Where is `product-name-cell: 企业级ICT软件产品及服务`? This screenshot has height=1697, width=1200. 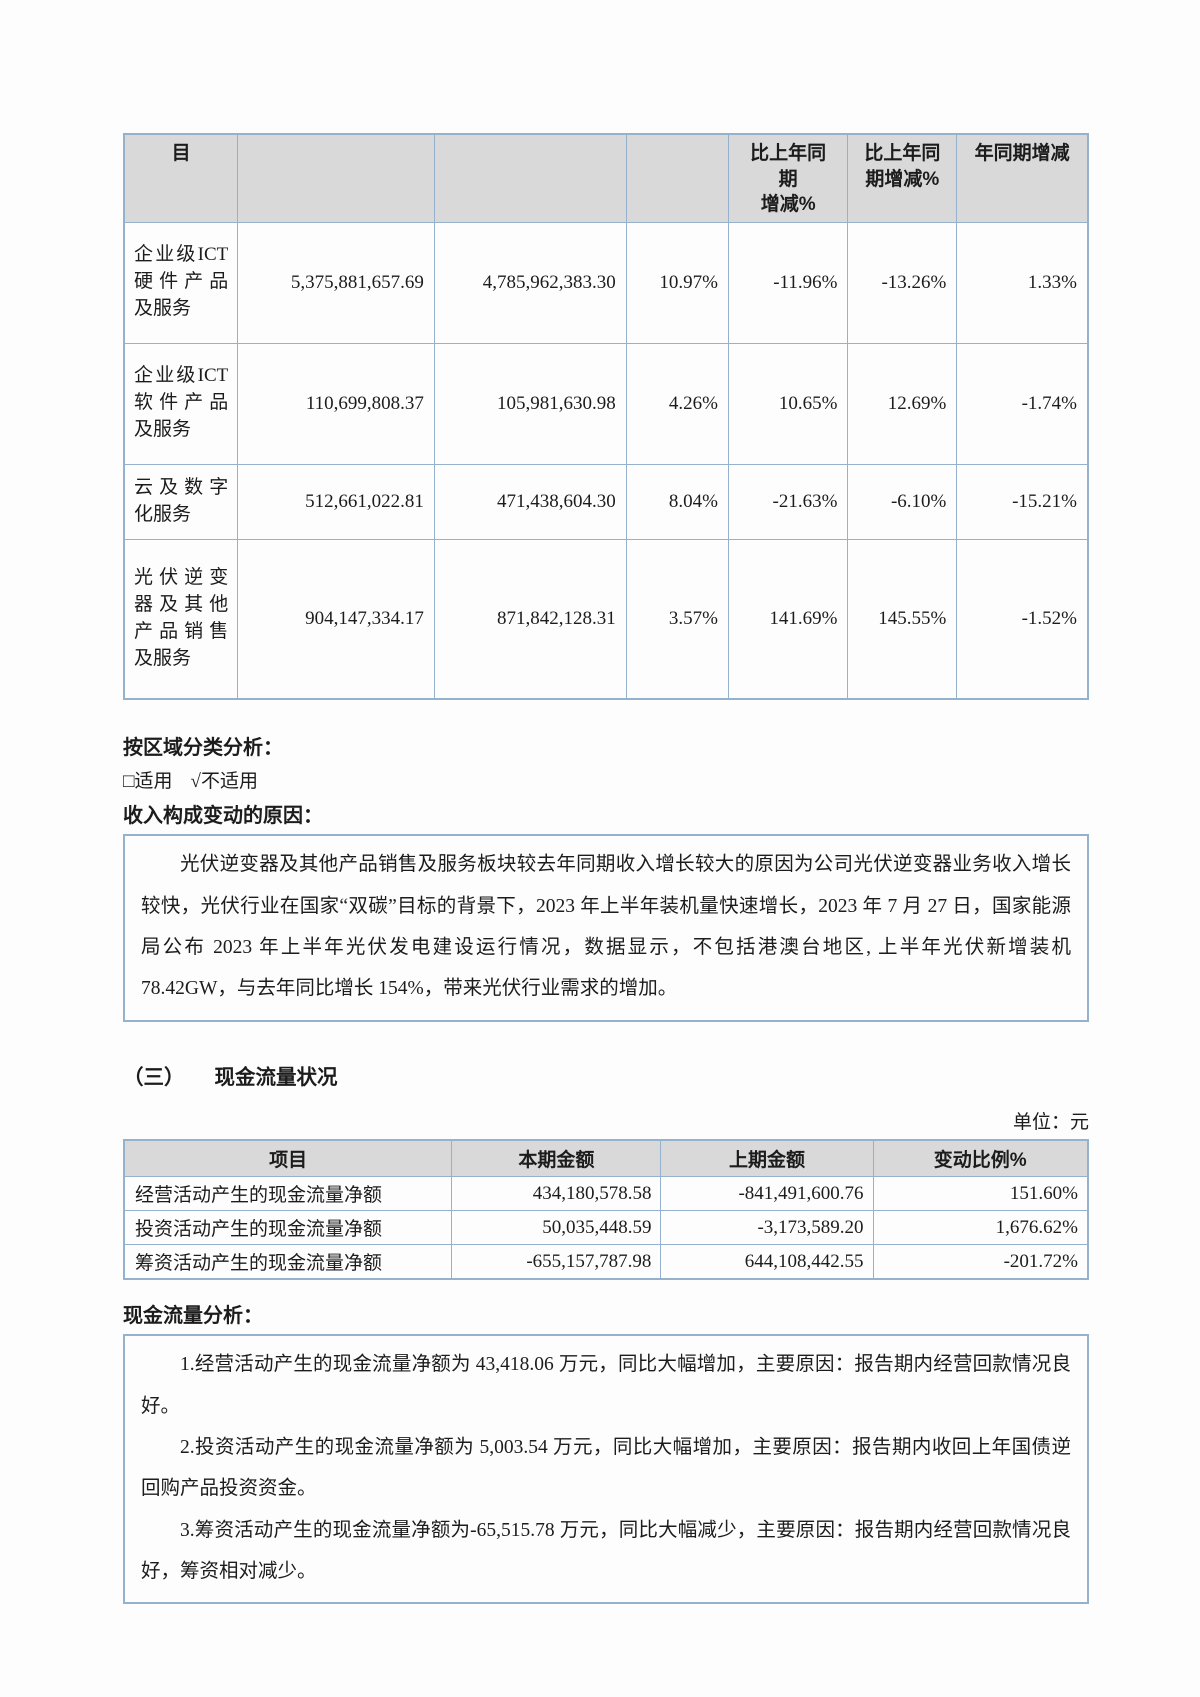 product-name-cell: 企业级ICT软件产品及服务 is located at coordinates (181, 403).